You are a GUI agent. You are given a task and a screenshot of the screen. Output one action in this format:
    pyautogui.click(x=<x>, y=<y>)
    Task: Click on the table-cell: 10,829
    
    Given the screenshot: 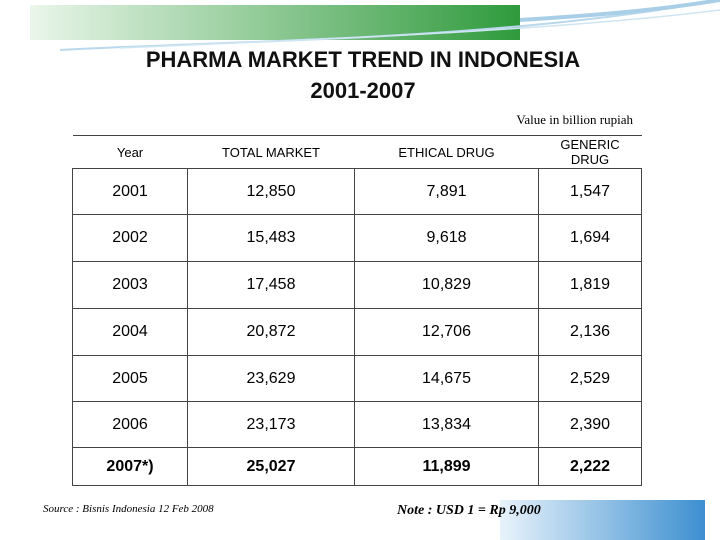 What is the action you would take?
    pyautogui.click(x=446, y=285)
    